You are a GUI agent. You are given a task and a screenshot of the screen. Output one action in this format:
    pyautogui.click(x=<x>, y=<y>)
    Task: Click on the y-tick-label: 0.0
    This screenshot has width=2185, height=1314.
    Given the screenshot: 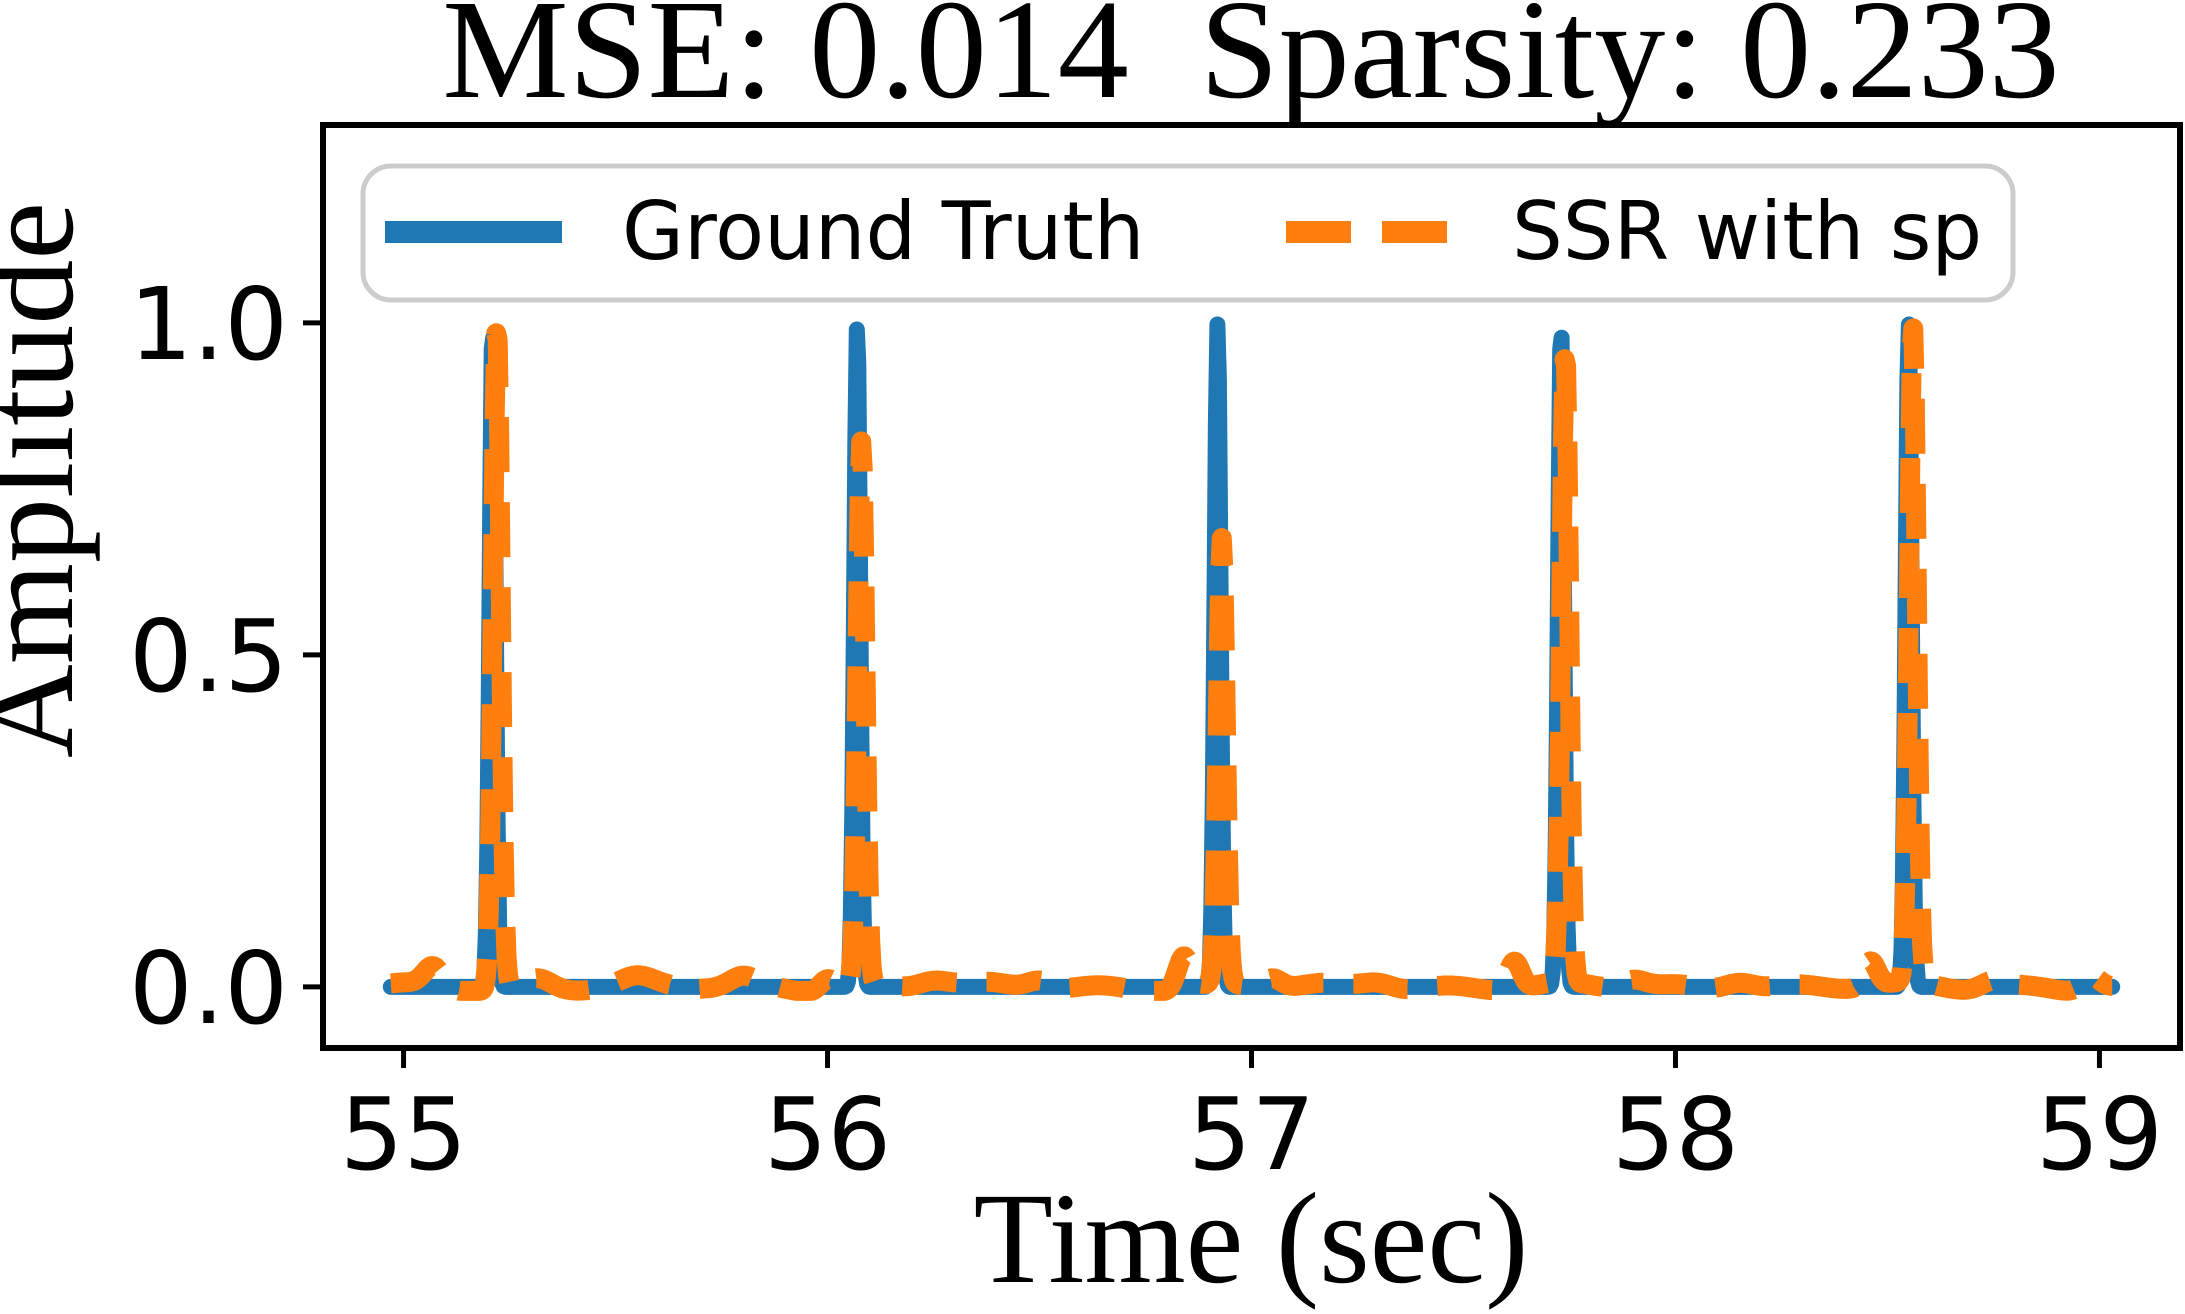 What is the action you would take?
    pyautogui.click(x=208, y=988)
    